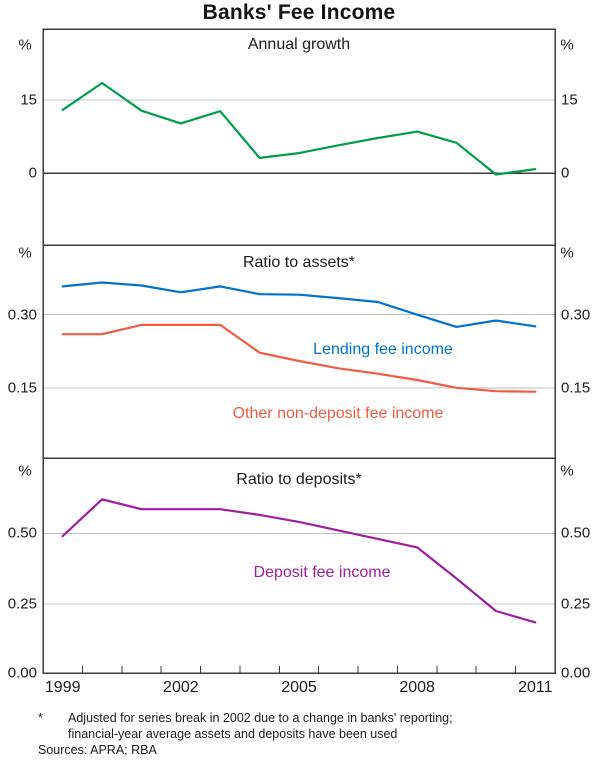 The width and height of the screenshot is (600, 761). Describe the element at coordinates (62, 687) in the screenshot. I see `x-tick-label: 1999` at that location.